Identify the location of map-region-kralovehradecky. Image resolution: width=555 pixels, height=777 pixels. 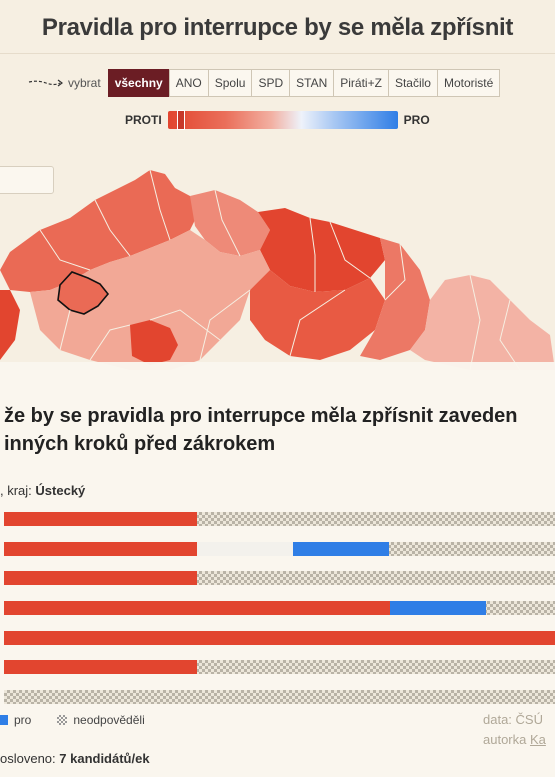
(321, 250).